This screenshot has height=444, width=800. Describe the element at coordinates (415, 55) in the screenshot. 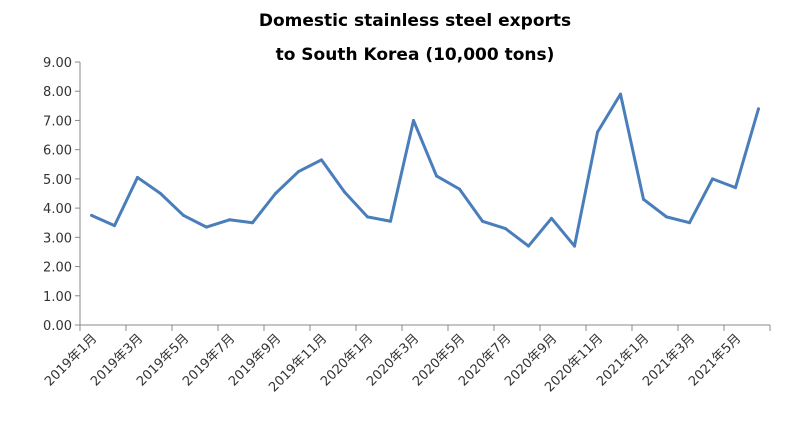

I see `chart-title-line-2: to South Korea (10,000 tons)` at that location.